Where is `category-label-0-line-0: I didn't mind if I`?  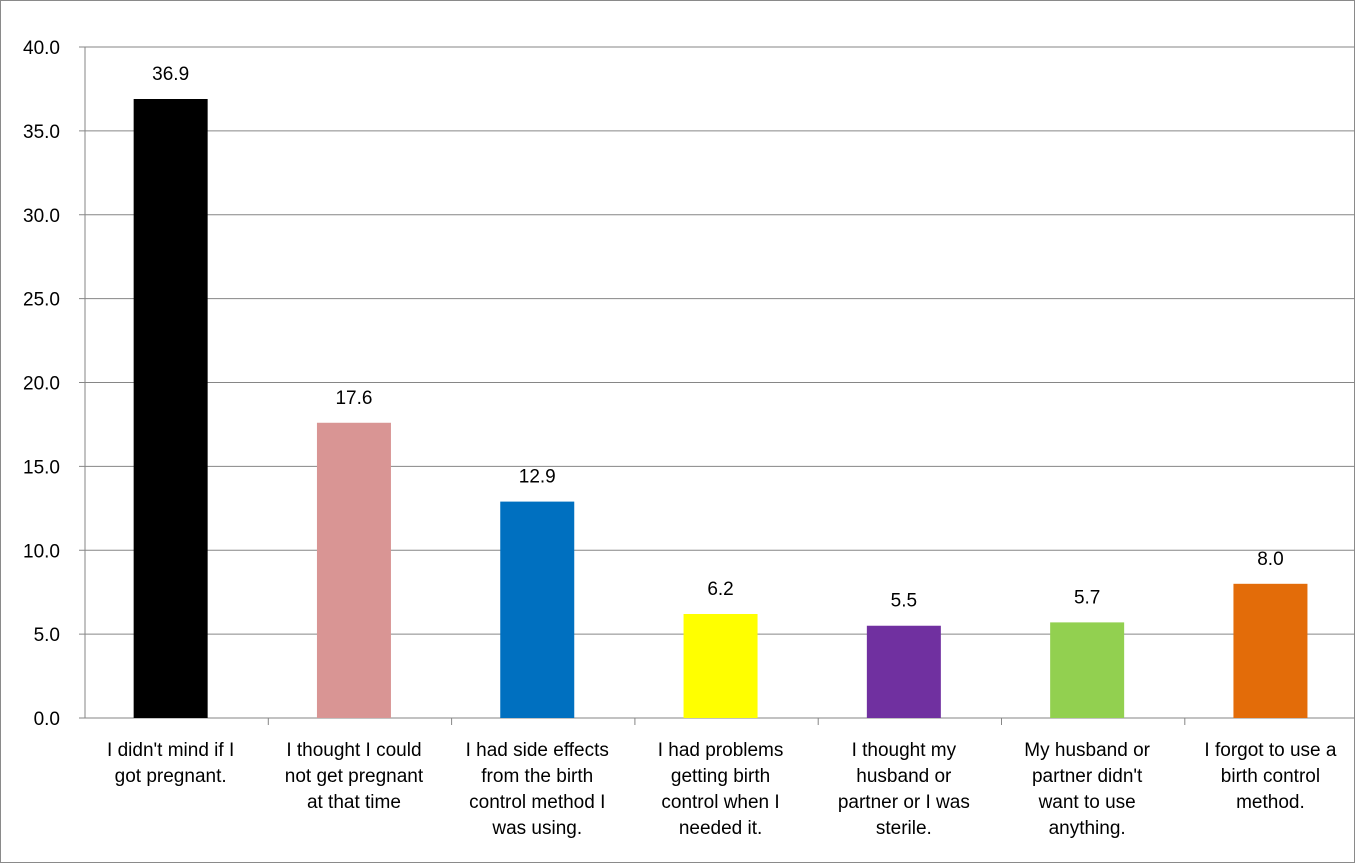 category-label-0-line-0: I didn't mind if I is located at coordinates (170, 750).